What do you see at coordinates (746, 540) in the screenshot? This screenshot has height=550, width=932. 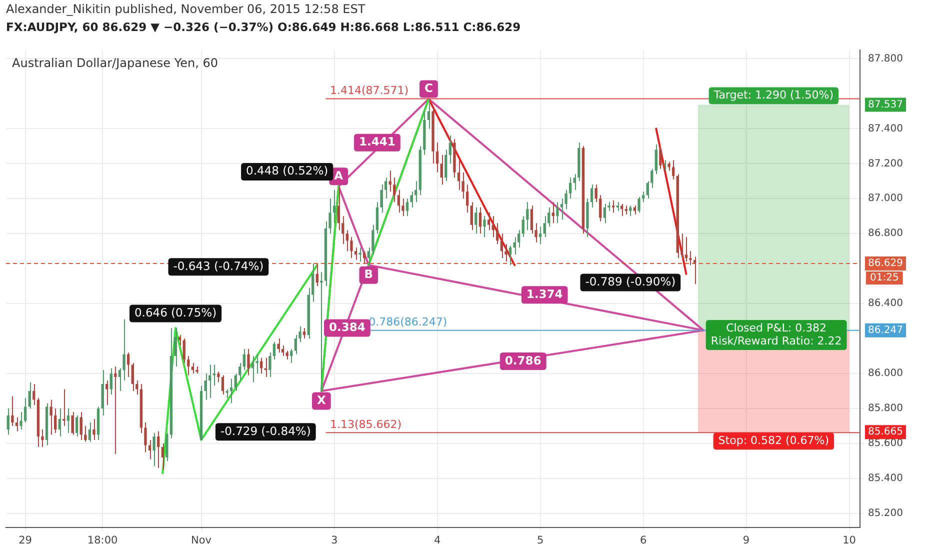 I see `x-tick-label: 9` at bounding box center [746, 540].